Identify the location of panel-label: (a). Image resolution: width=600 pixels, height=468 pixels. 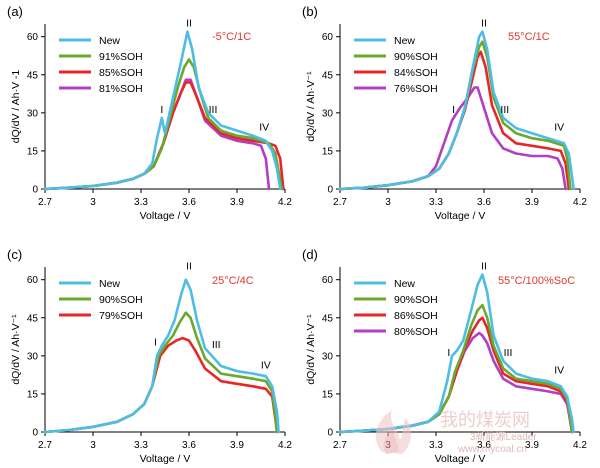
(15, 11).